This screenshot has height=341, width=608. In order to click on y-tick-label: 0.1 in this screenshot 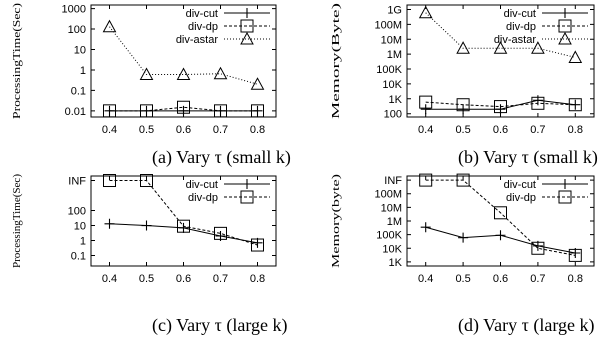, I will do `click(78, 257)`.